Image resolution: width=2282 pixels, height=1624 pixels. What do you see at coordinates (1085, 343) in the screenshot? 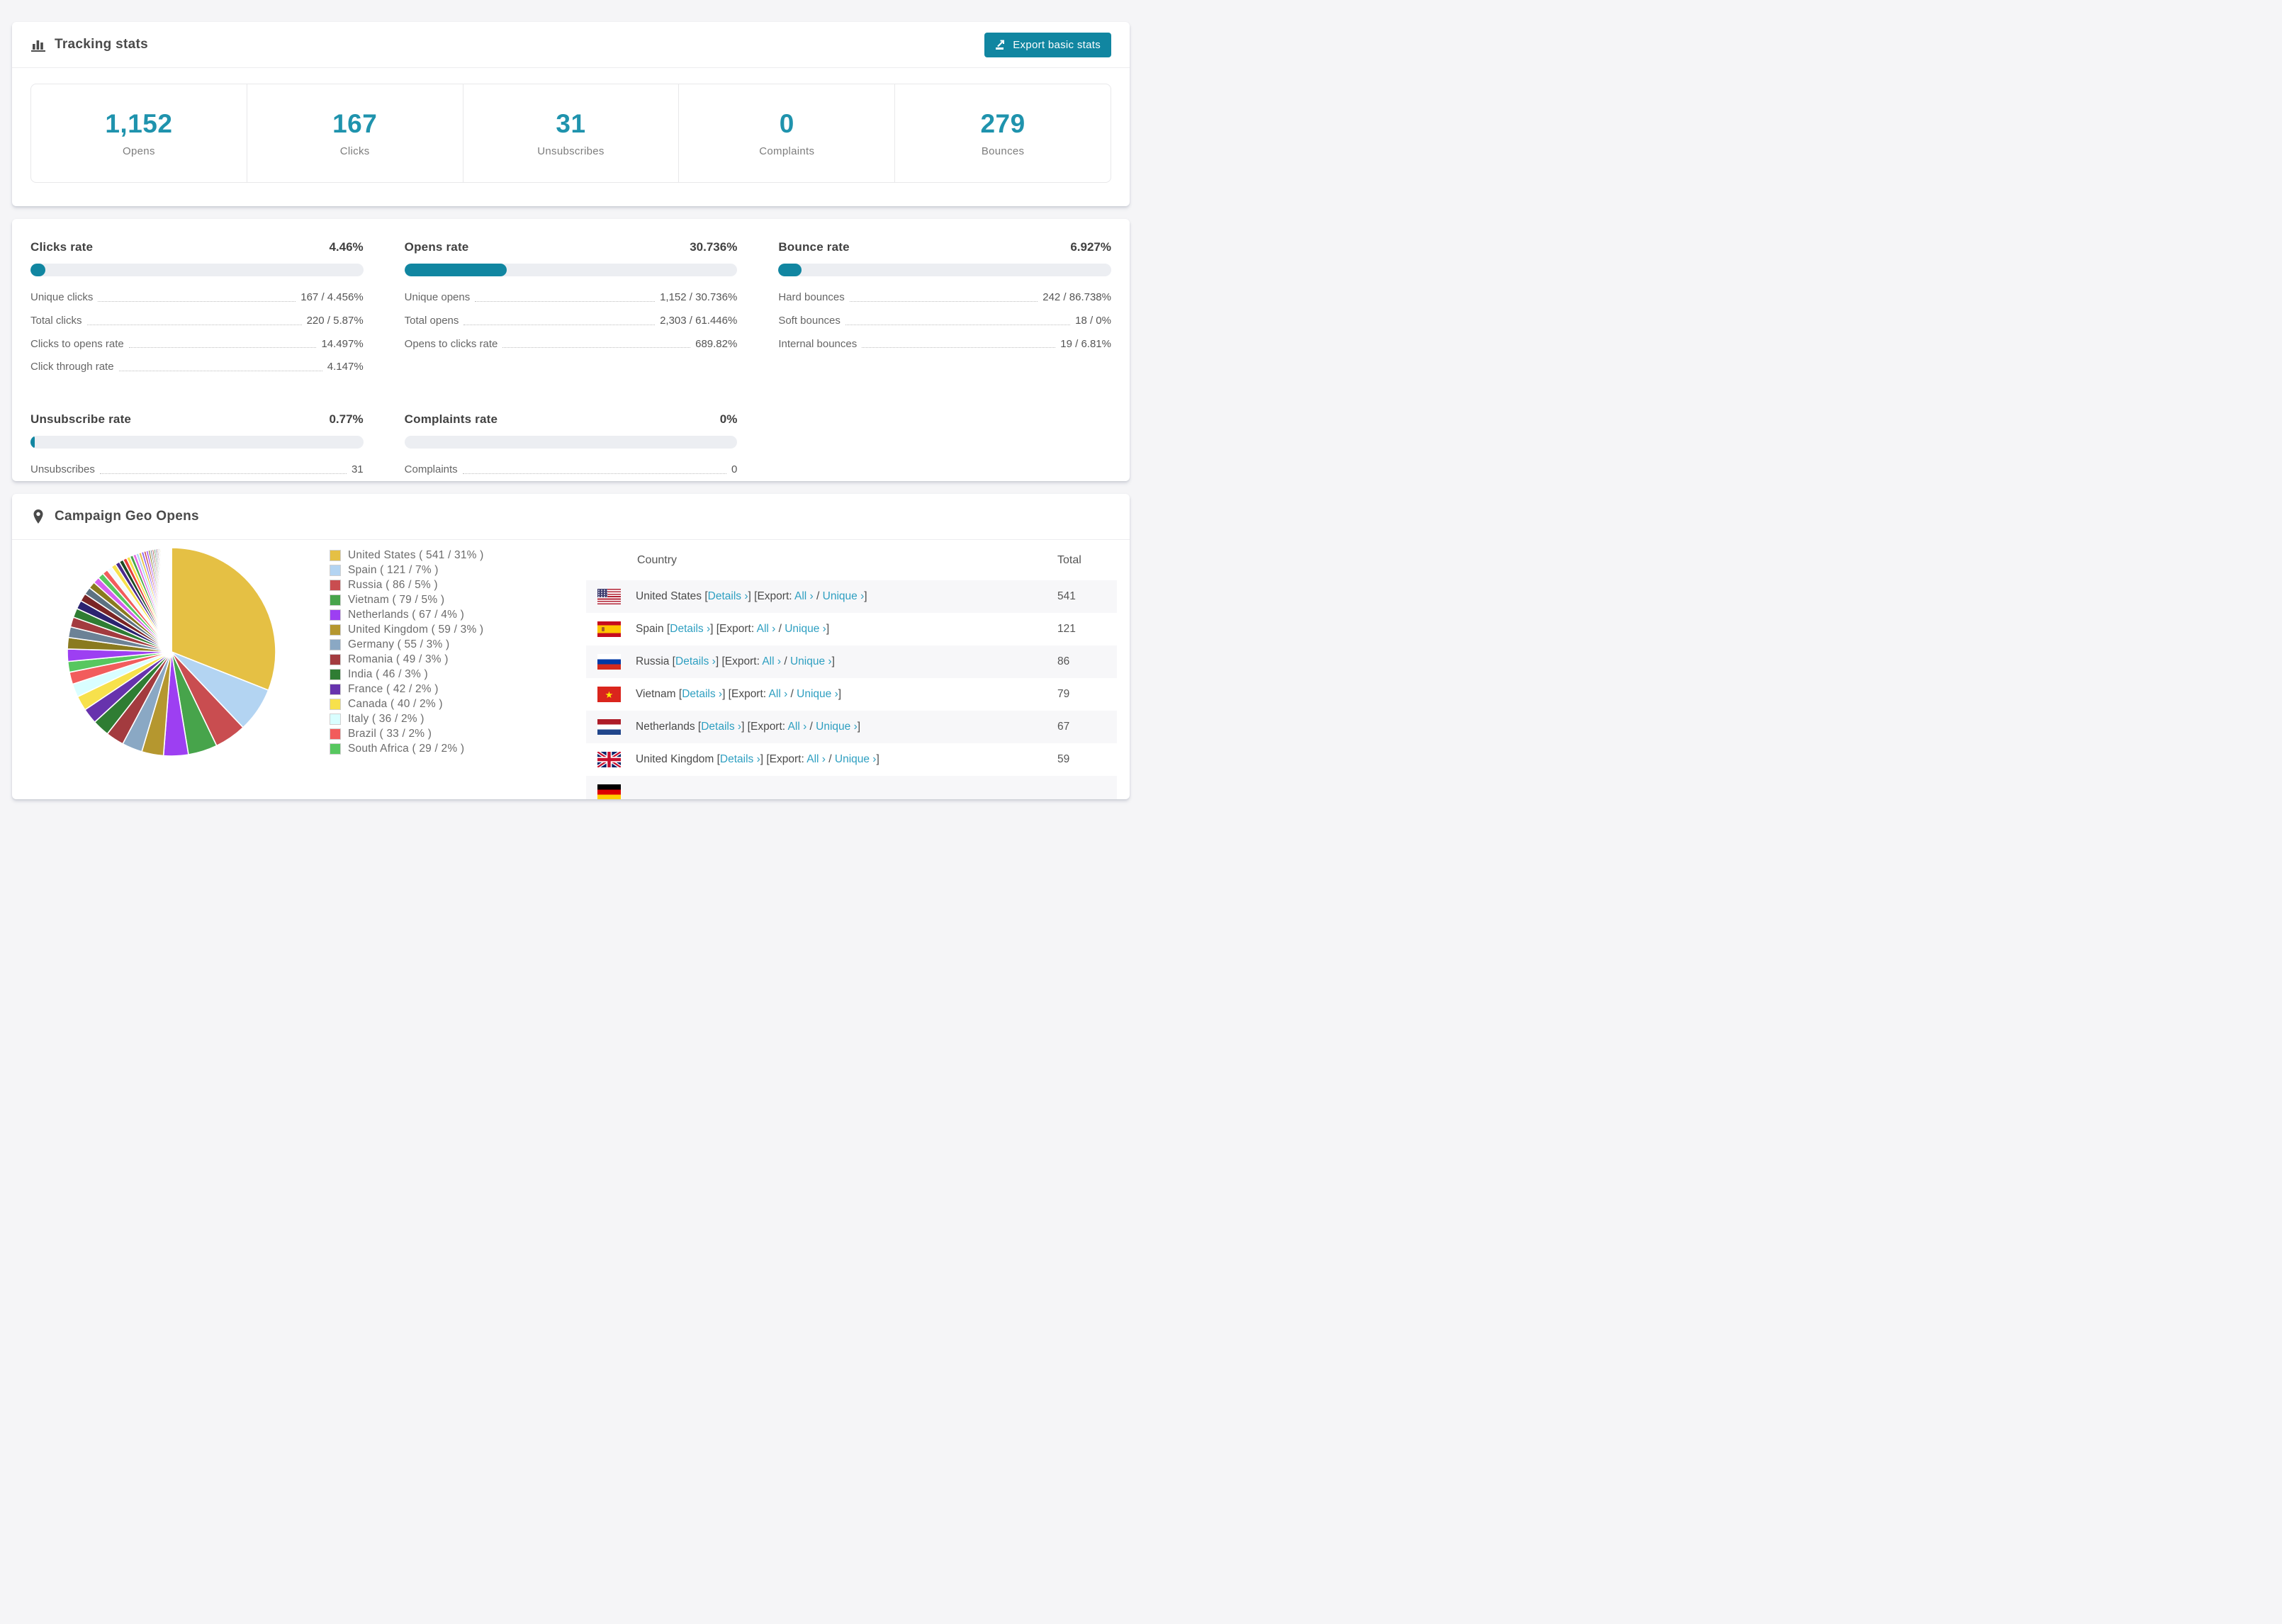
I see `metric-value: 19 / 6.81%` at bounding box center [1085, 343].